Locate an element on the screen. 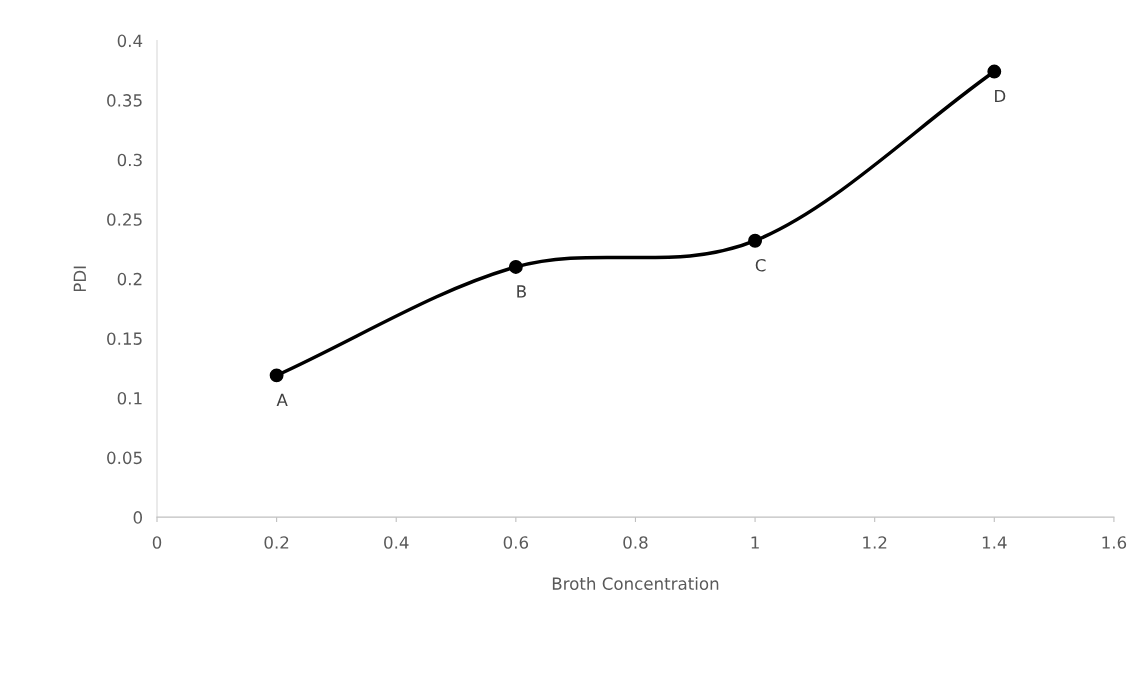  y-tick-label: 0.1 is located at coordinates (129, 398).